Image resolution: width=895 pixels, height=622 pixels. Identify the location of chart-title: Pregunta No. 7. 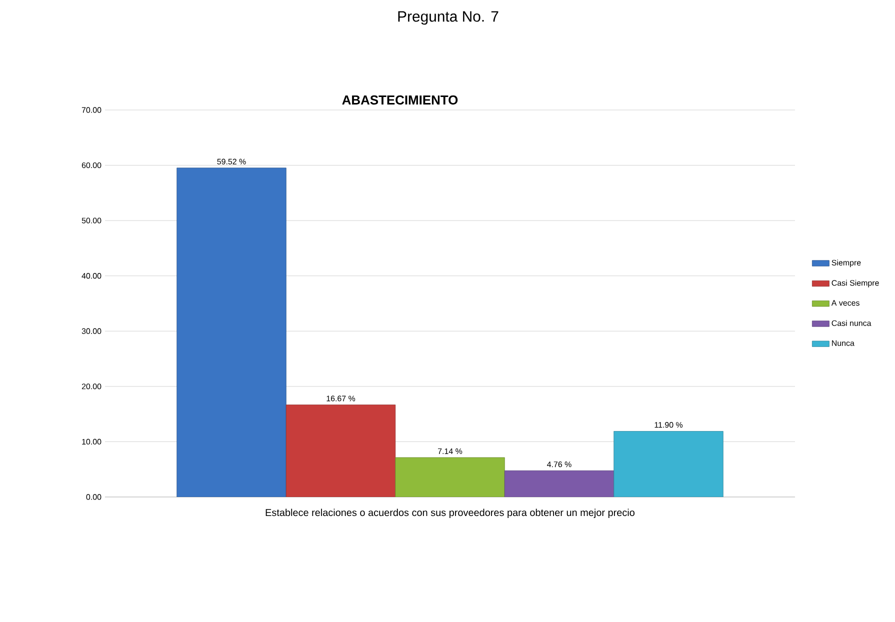
(448, 18).